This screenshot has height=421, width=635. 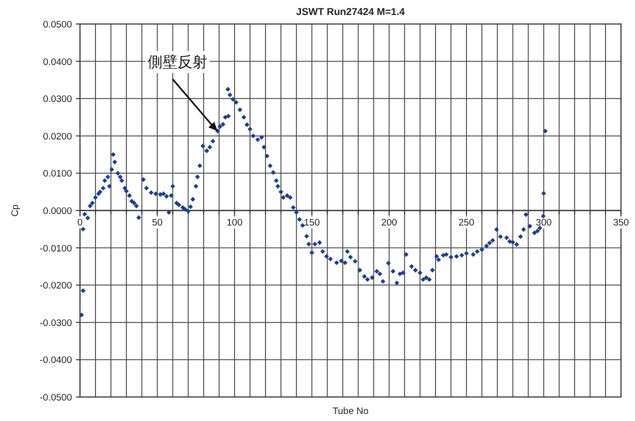 What do you see at coordinates (157, 223) in the screenshot?
I see `x-tick-label: 50` at bounding box center [157, 223].